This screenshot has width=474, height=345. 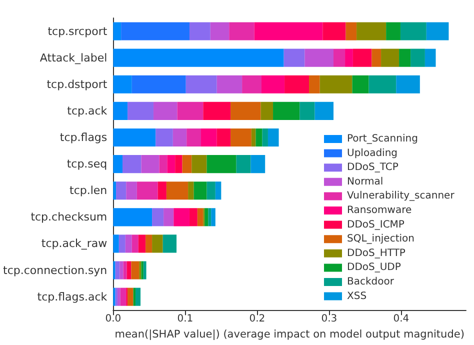 I want to click on x-tick-label: 0.2, so click(x=257, y=319).